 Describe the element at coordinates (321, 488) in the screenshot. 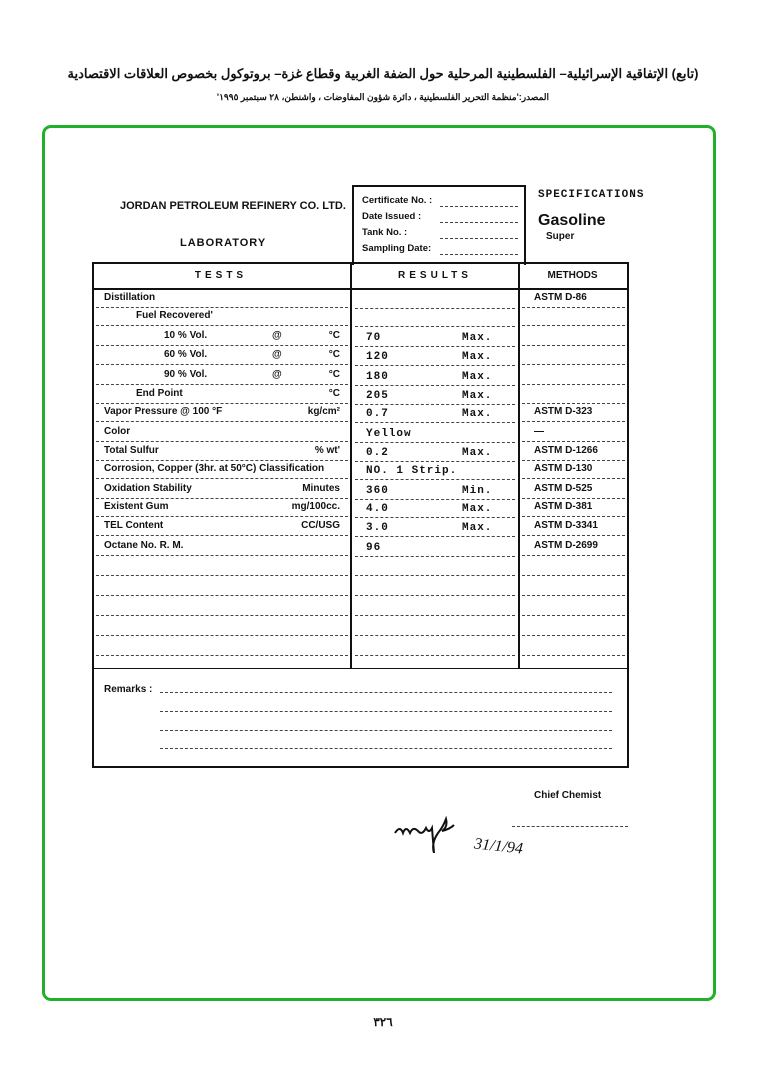

I see `test-unit: Minutes` at that location.